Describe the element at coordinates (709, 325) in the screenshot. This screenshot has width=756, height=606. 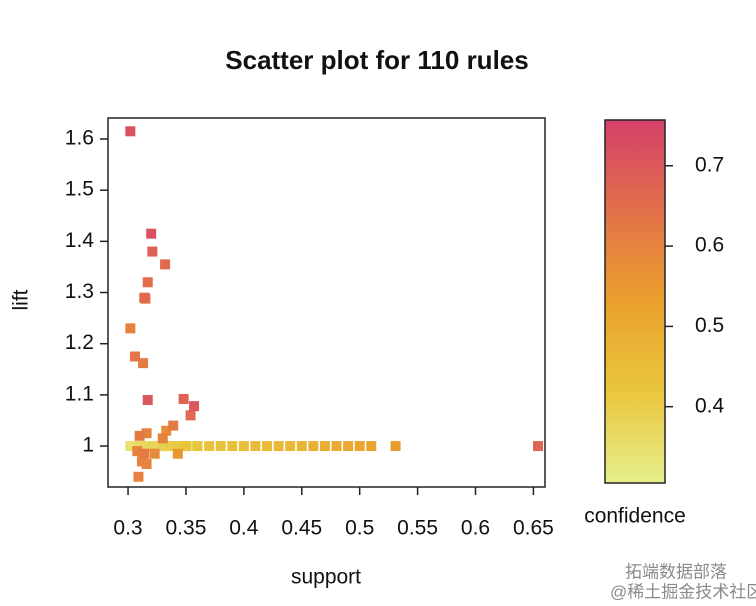
I see `colorbar-tick-label: 0.5` at that location.